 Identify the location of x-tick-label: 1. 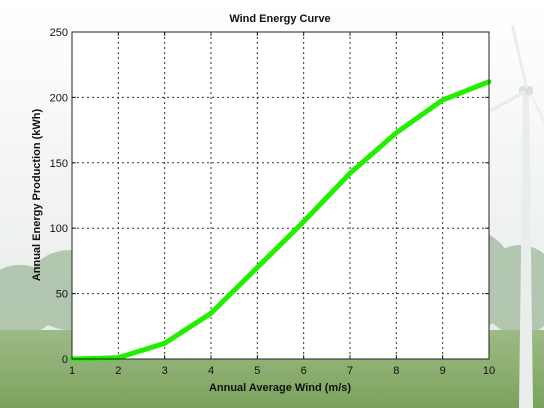
(72, 371).